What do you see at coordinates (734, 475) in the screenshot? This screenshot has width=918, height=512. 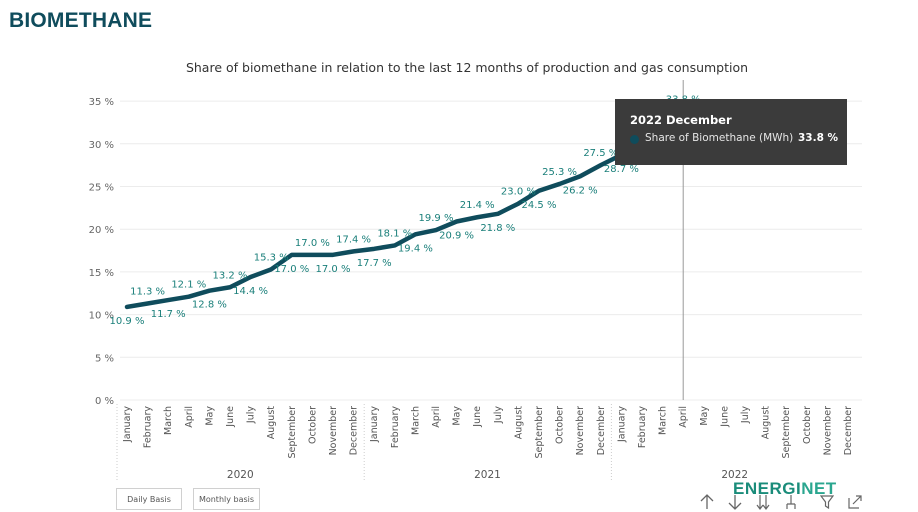 I see `x-year-label: 2022` at bounding box center [734, 475].